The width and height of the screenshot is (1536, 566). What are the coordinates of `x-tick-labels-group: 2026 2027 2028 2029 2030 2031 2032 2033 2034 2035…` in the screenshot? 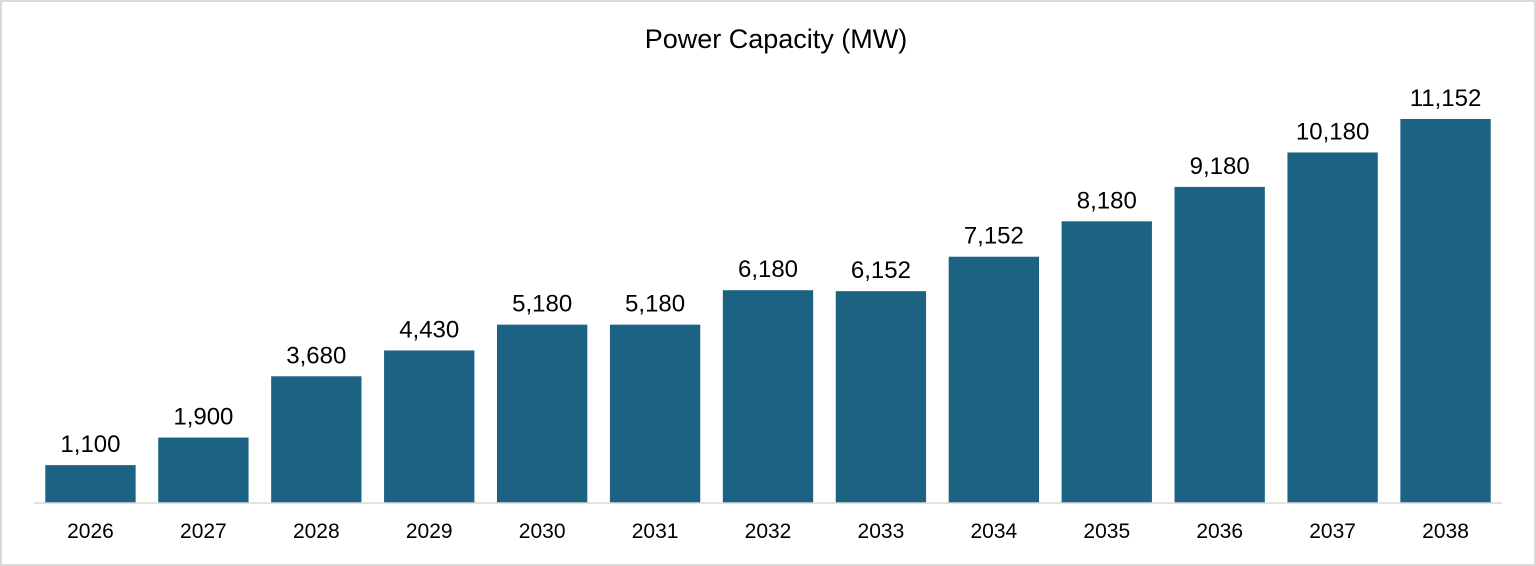 It's located at (768, 531).